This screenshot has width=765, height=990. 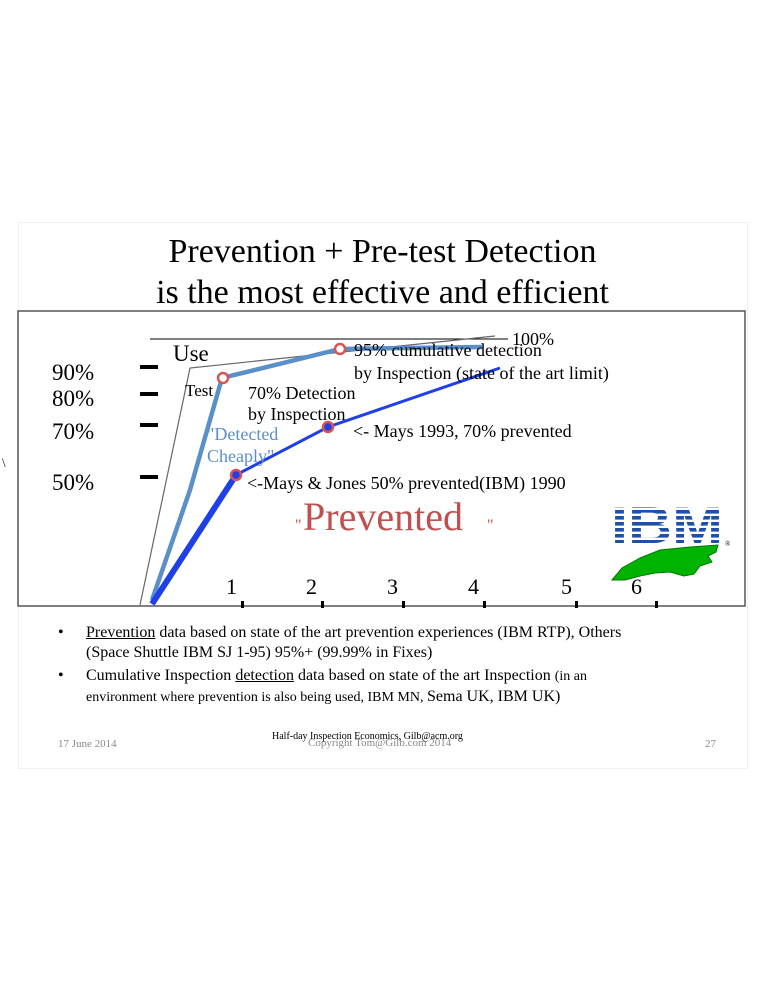 What do you see at coordinates (728, 544) in the screenshot?
I see `ibm-registered-mark: ®` at bounding box center [728, 544].